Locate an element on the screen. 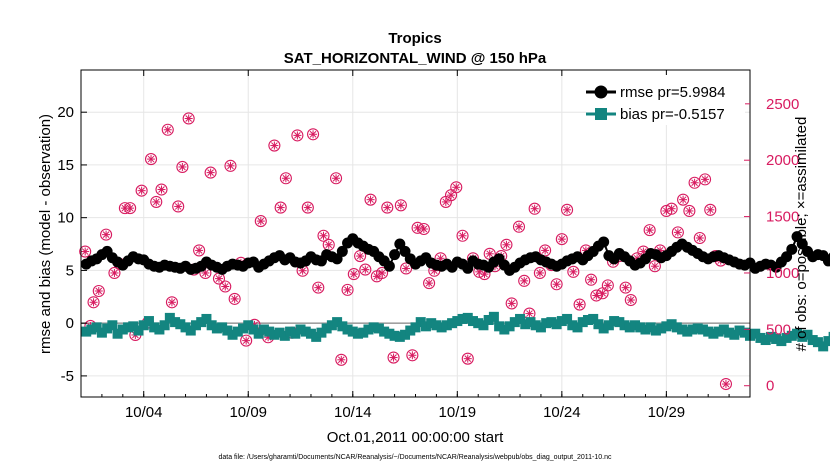 The image size is (830, 470). y2-axis: 0 500 1000 1500 2000 2500 is located at coordinates (771, 245).